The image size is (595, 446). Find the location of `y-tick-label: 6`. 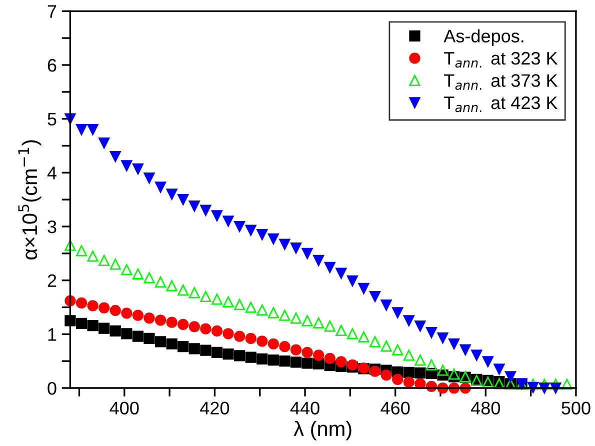

y-tick-label: 6 is located at coordinates (52, 65).